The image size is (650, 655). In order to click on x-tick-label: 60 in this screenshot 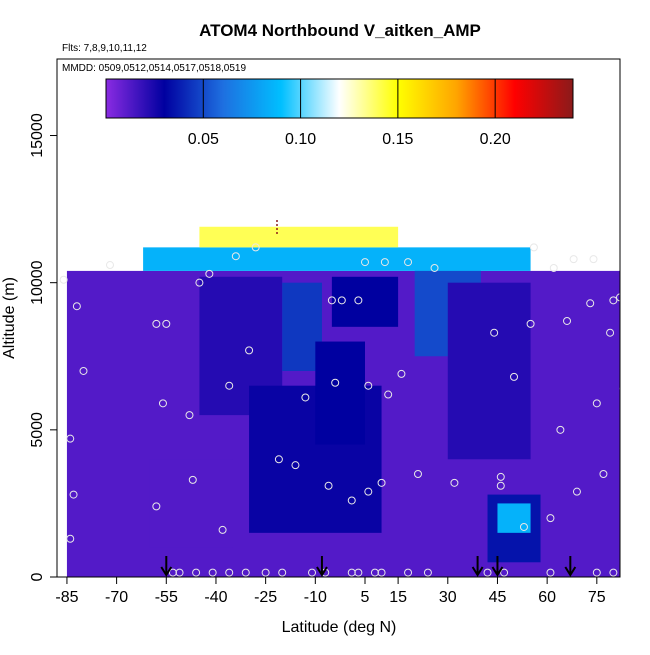, I will do `click(547, 597)`.